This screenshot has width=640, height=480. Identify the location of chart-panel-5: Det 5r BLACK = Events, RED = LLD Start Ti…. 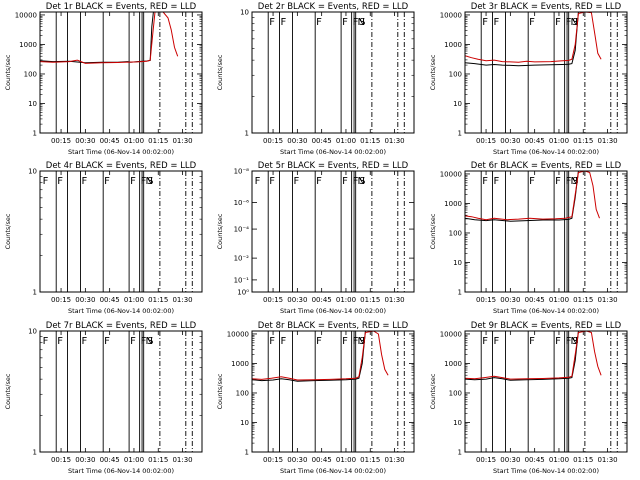
(315, 238).